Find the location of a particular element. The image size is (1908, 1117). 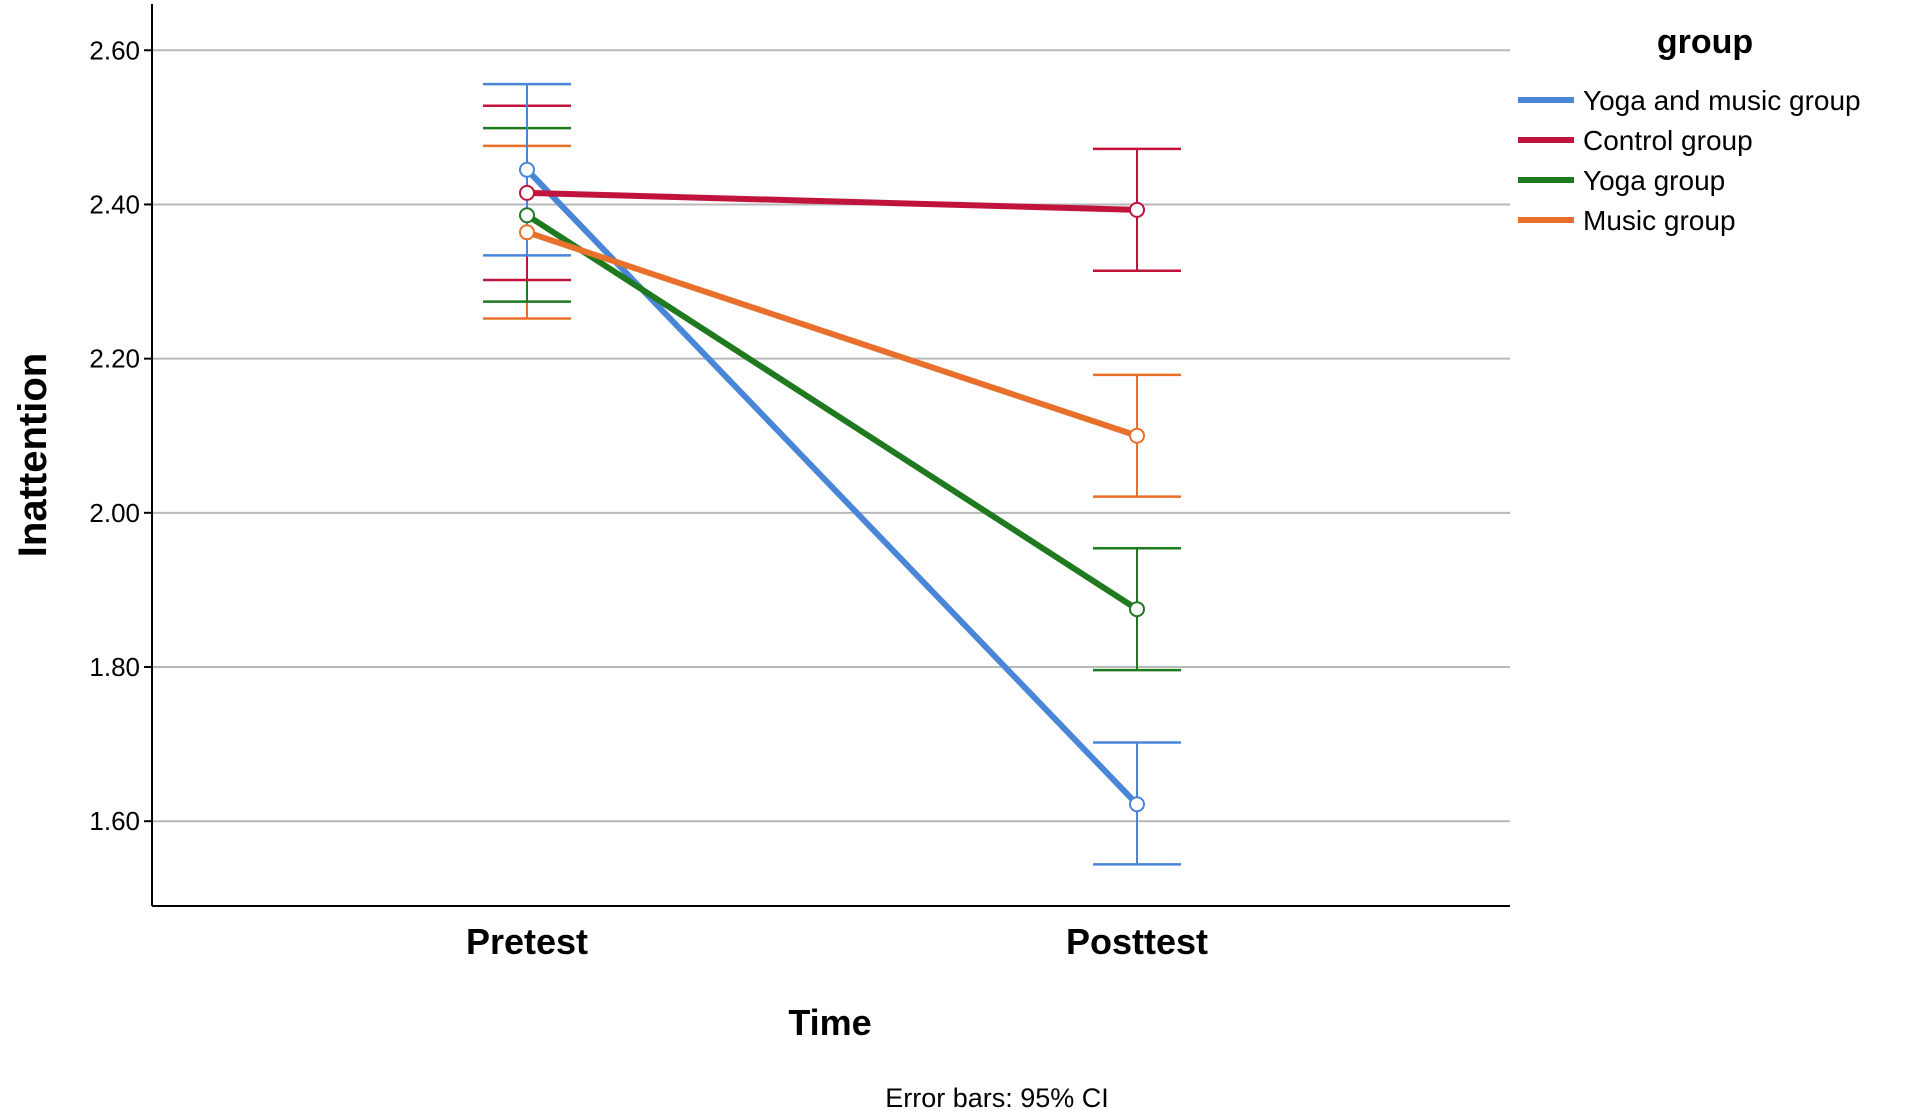

y-tick-label: 1.80 is located at coordinates (114, 667).